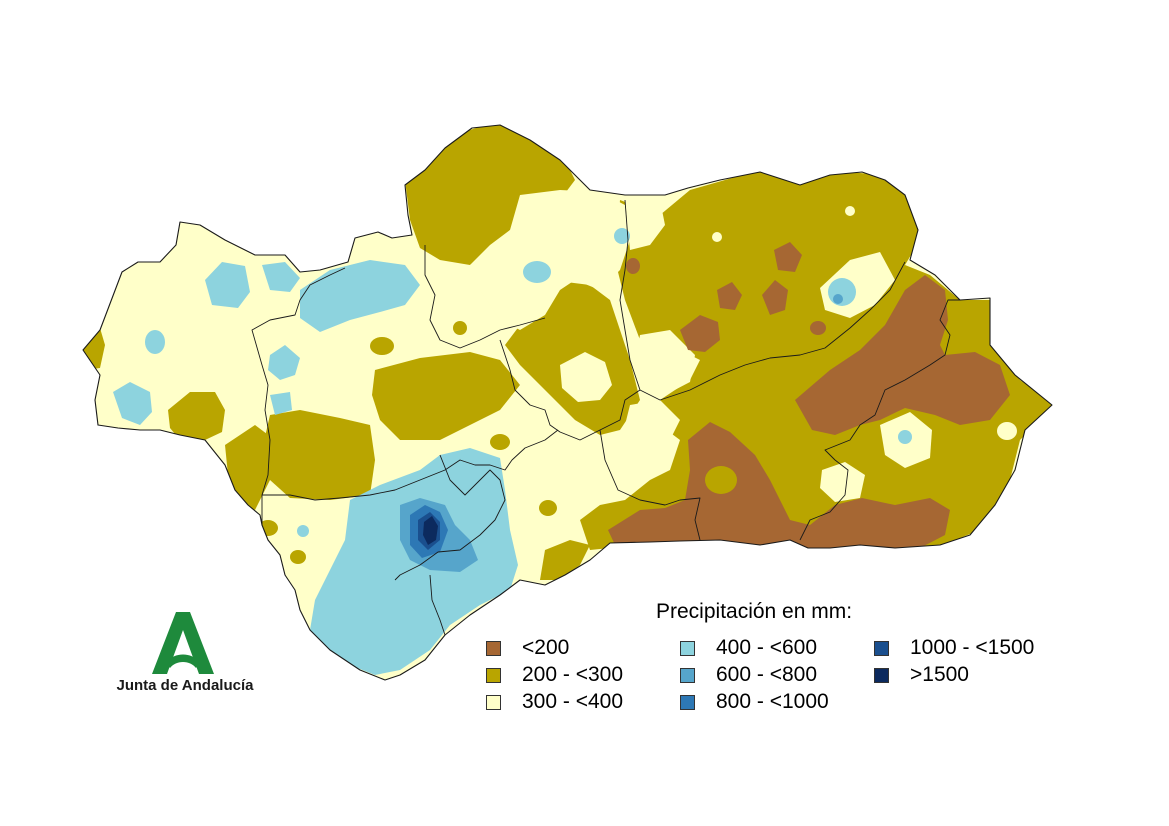 The width and height of the screenshot is (1169, 826). Describe the element at coordinates (939, 674) in the screenshot. I see `legend-label: >1500` at that location.